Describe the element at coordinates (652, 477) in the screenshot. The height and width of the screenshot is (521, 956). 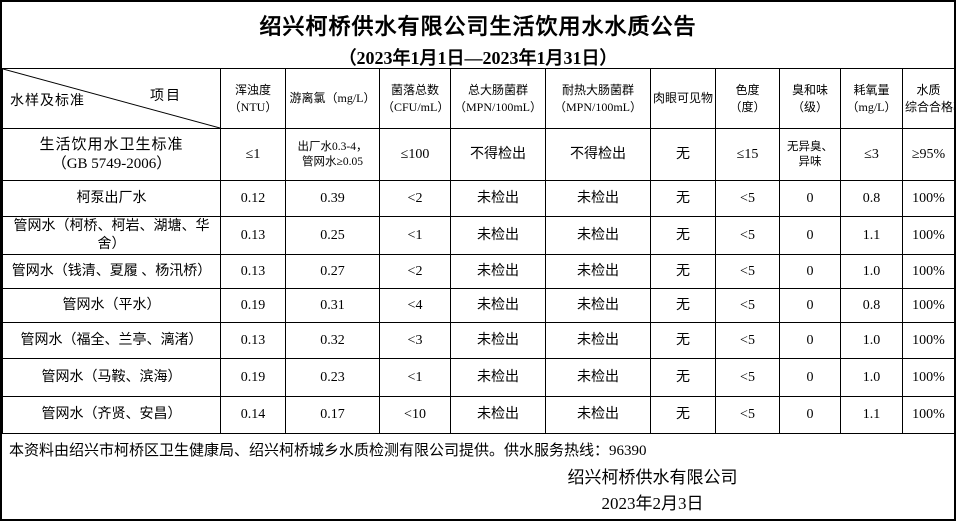
I see `signature-company: 绍兴柯桥供水有限公司` at that location.